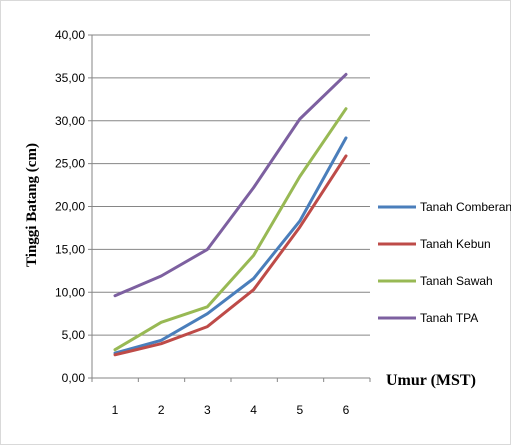  What do you see at coordinates (465, 207) in the screenshot?
I see `legend-entry: Tanah Comberan` at bounding box center [465, 207].